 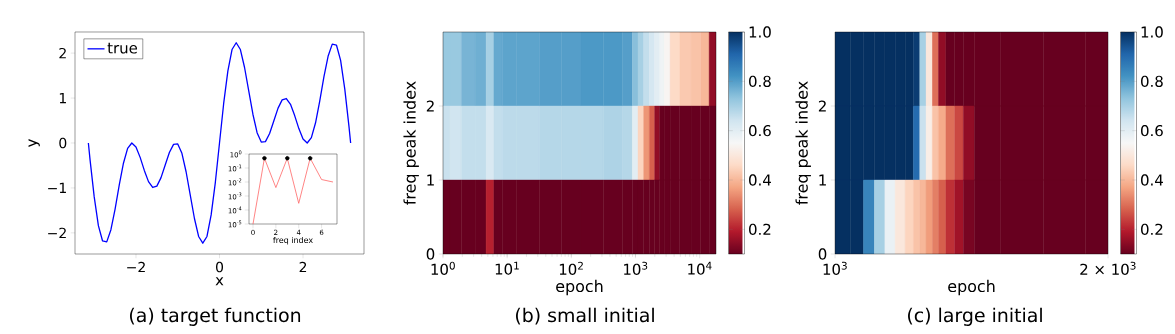 I want to click on y-tick-label: −1, so click(x=57, y=188).